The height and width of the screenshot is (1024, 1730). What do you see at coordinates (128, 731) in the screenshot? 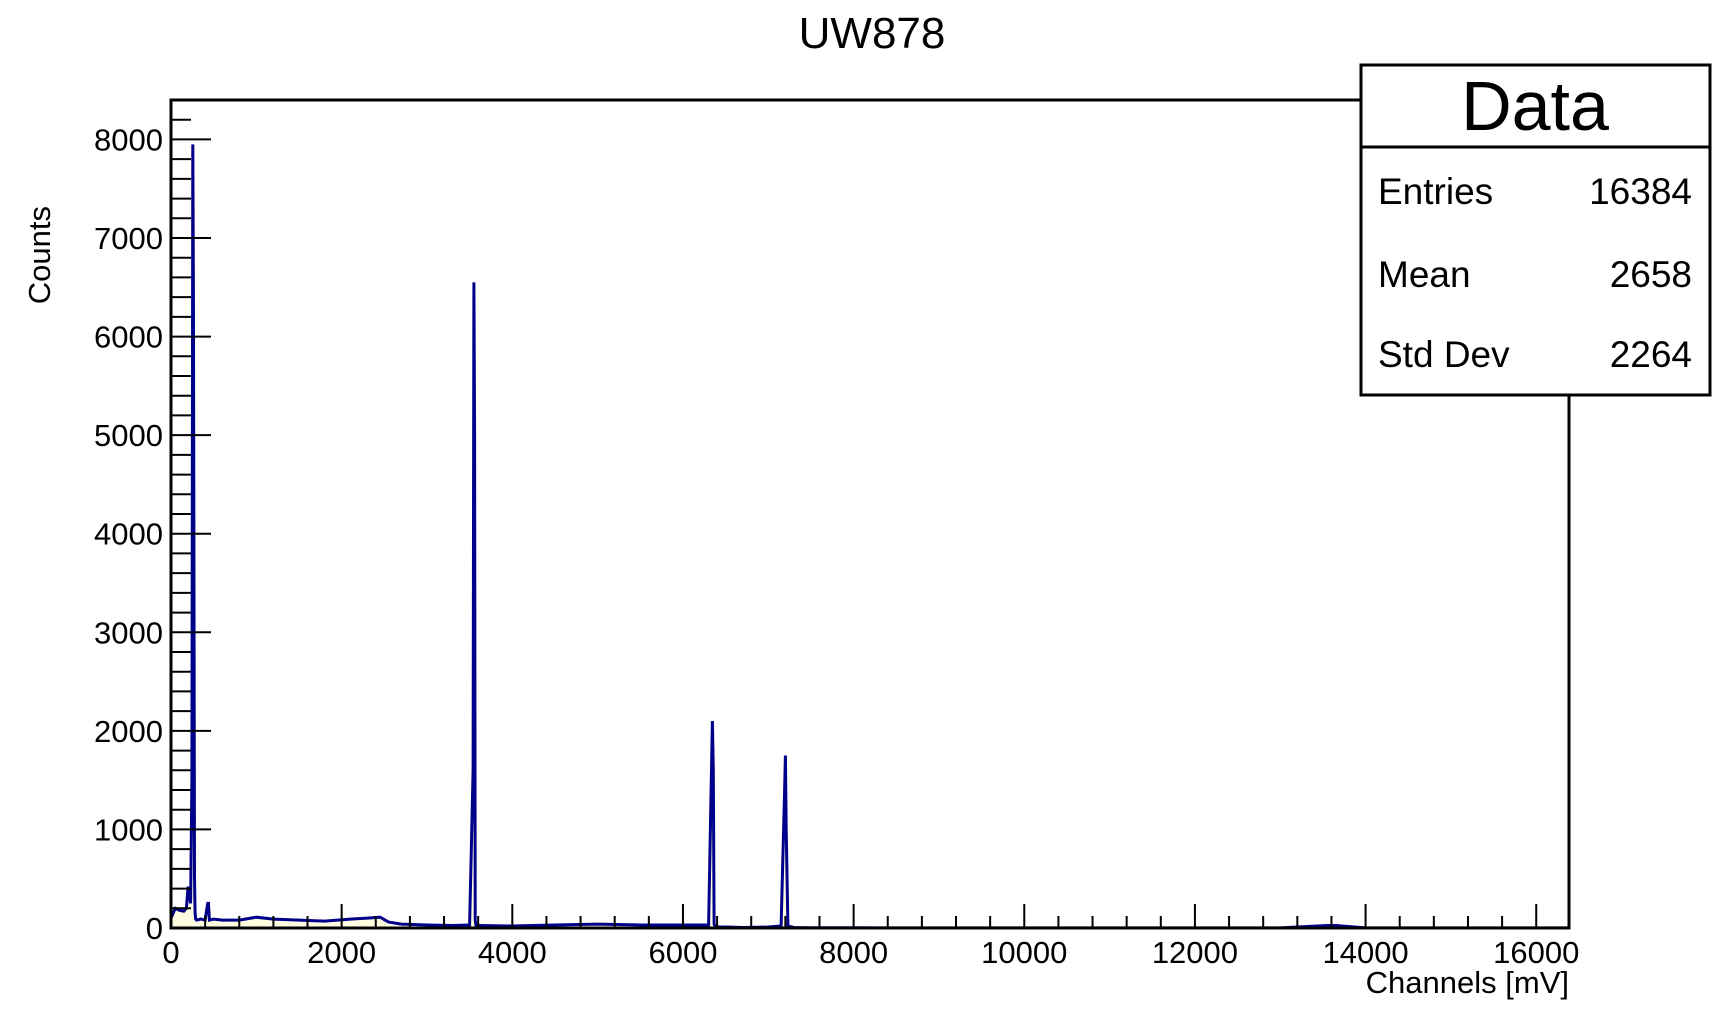
I see `y-tick-label: 2000` at bounding box center [128, 731].